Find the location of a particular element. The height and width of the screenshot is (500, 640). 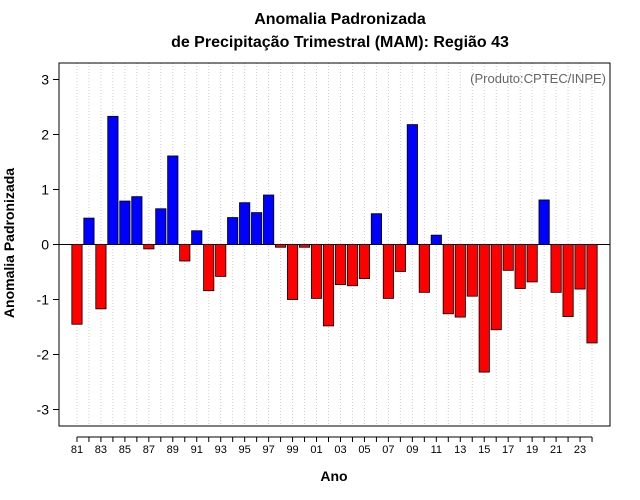

y-tick-label: -3 is located at coordinates (43, 410).